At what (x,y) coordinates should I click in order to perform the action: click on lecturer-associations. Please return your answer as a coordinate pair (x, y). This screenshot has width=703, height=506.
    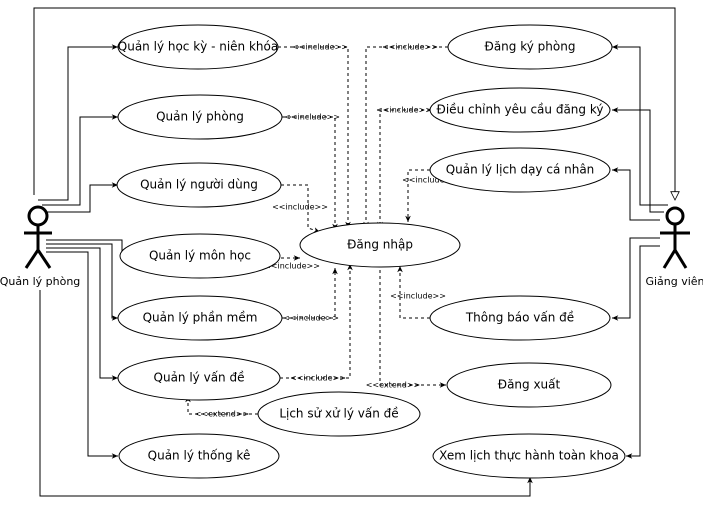
    Looking at the image, I should click on (640, 251).